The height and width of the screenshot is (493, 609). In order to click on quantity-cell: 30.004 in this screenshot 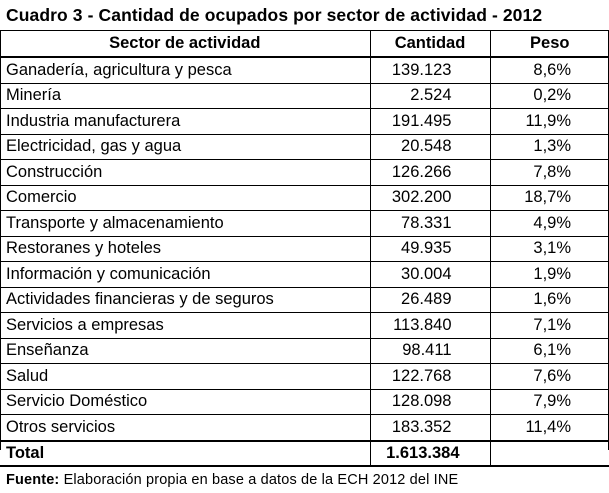, I will do `click(430, 274)`.